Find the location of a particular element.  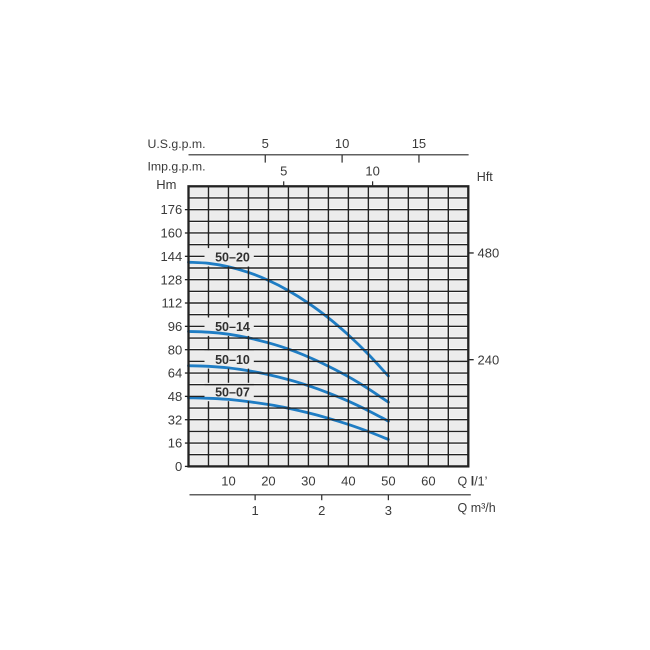

tick-label-q-lpm: 60 is located at coordinates (428, 480).